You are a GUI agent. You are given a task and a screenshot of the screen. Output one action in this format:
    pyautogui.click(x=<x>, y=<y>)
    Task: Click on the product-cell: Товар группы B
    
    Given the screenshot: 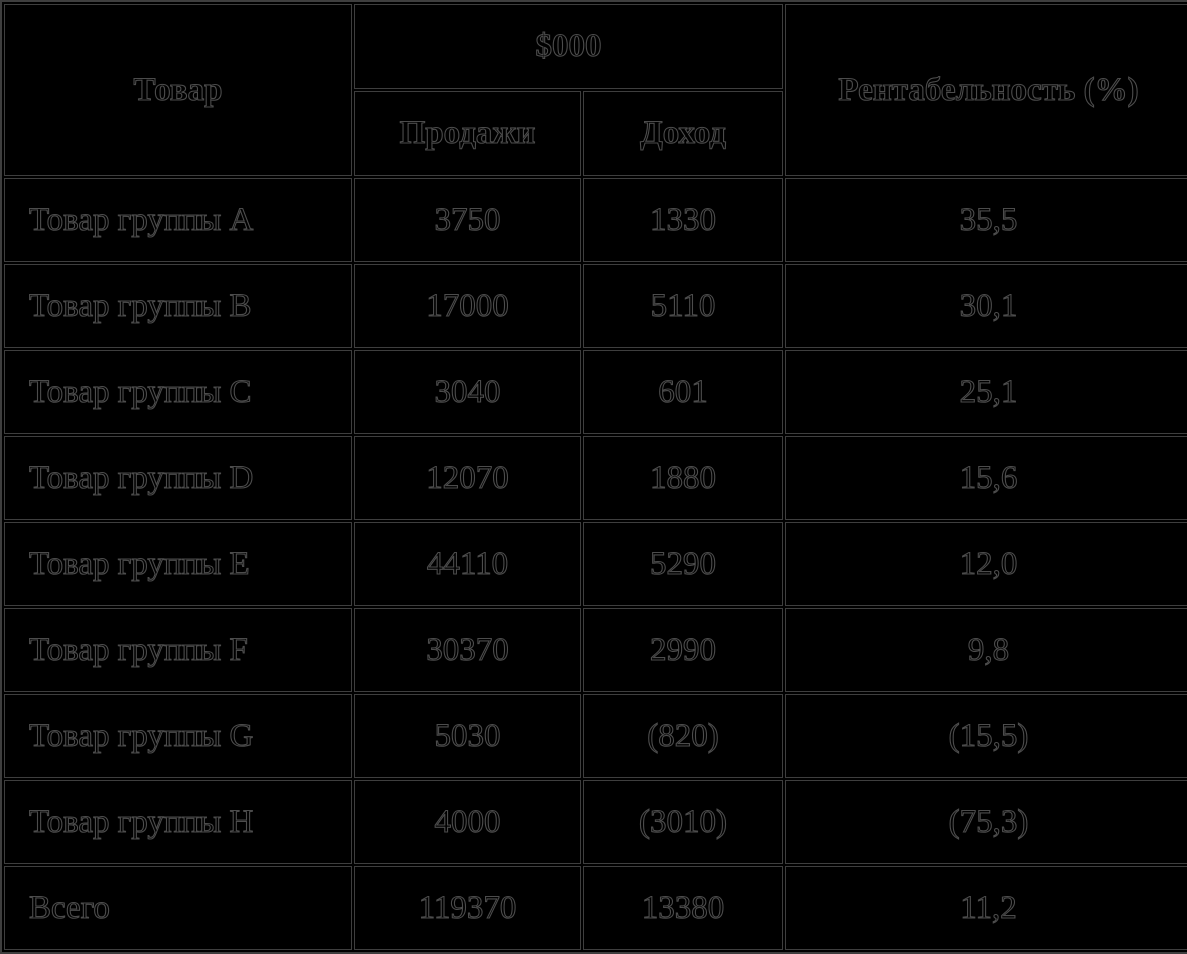 What is the action you would take?
    pyautogui.click(x=178, y=306)
    